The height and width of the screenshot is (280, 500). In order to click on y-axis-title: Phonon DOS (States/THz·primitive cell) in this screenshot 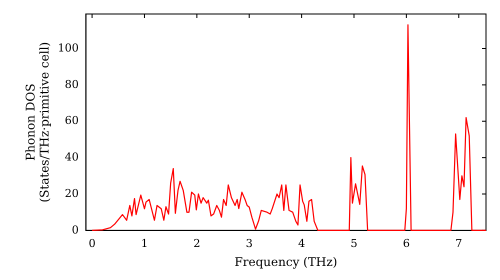, I will do `click(37, 122)`.